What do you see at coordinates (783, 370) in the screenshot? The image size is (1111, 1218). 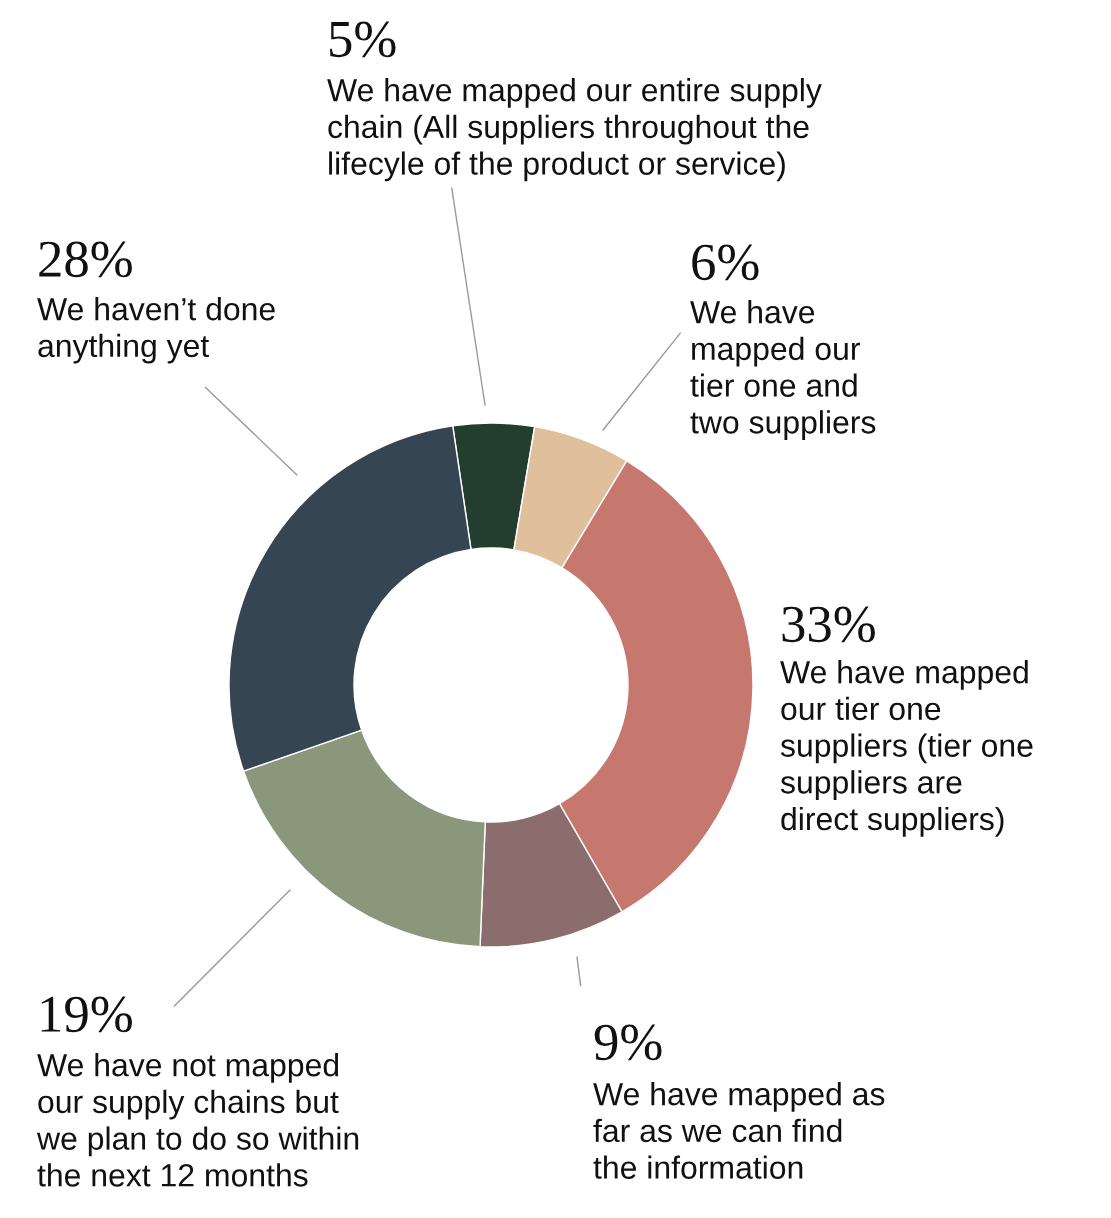 I see `slice-label: We have mapped our tier one and two suppliers` at bounding box center [783, 370].